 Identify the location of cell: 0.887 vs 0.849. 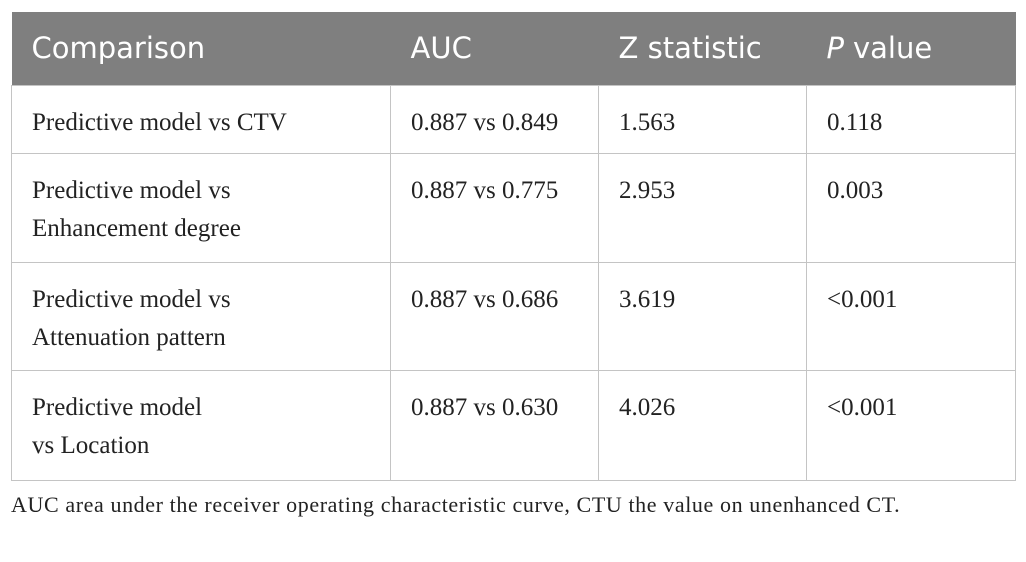
(494, 119).